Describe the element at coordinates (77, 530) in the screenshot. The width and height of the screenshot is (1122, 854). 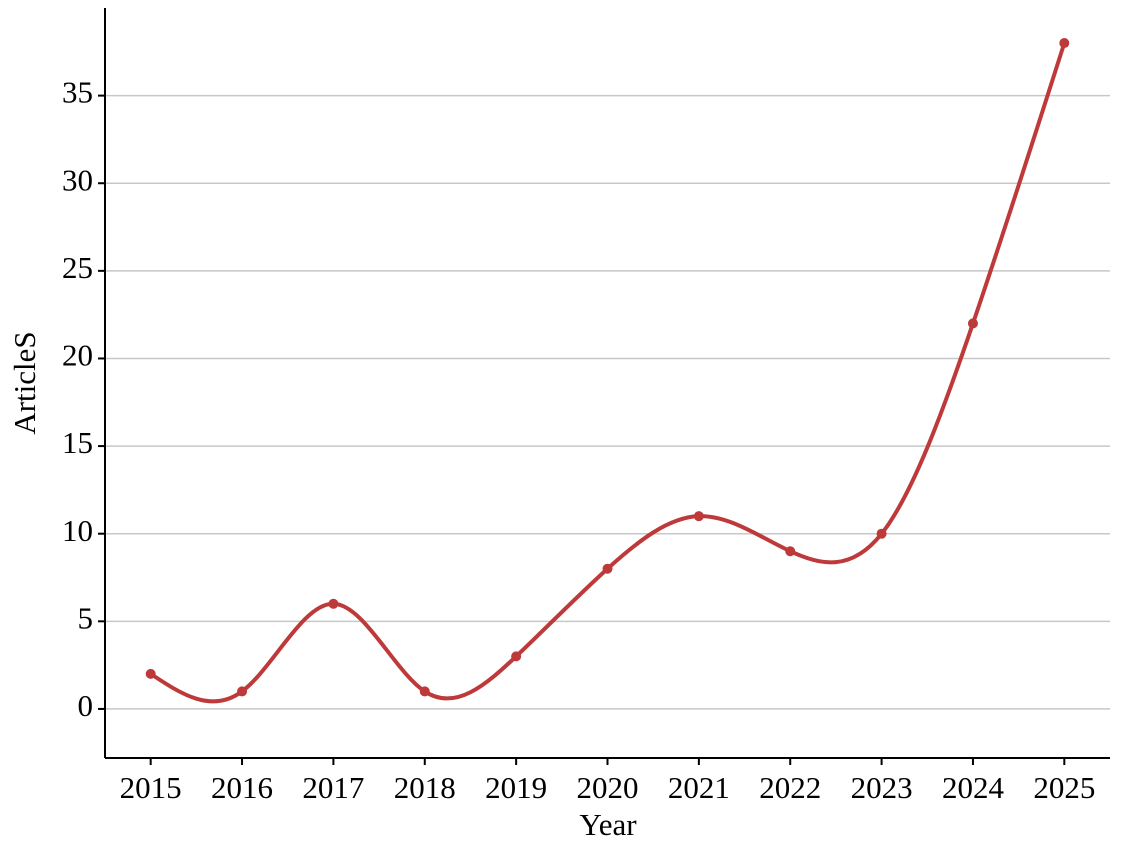
I see `y-tick-label: 10` at that location.